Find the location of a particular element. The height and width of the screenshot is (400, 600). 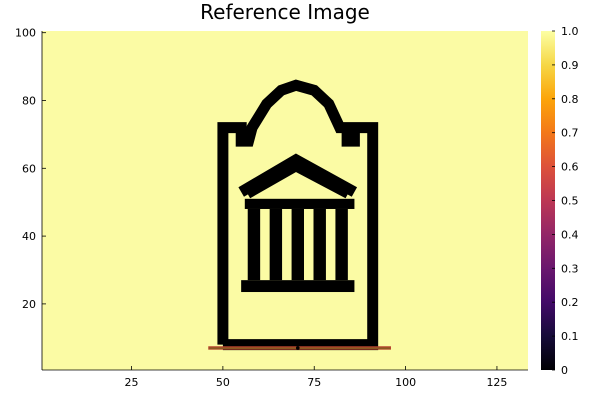

colorbar-tick-label: 0 is located at coordinates (564, 370).